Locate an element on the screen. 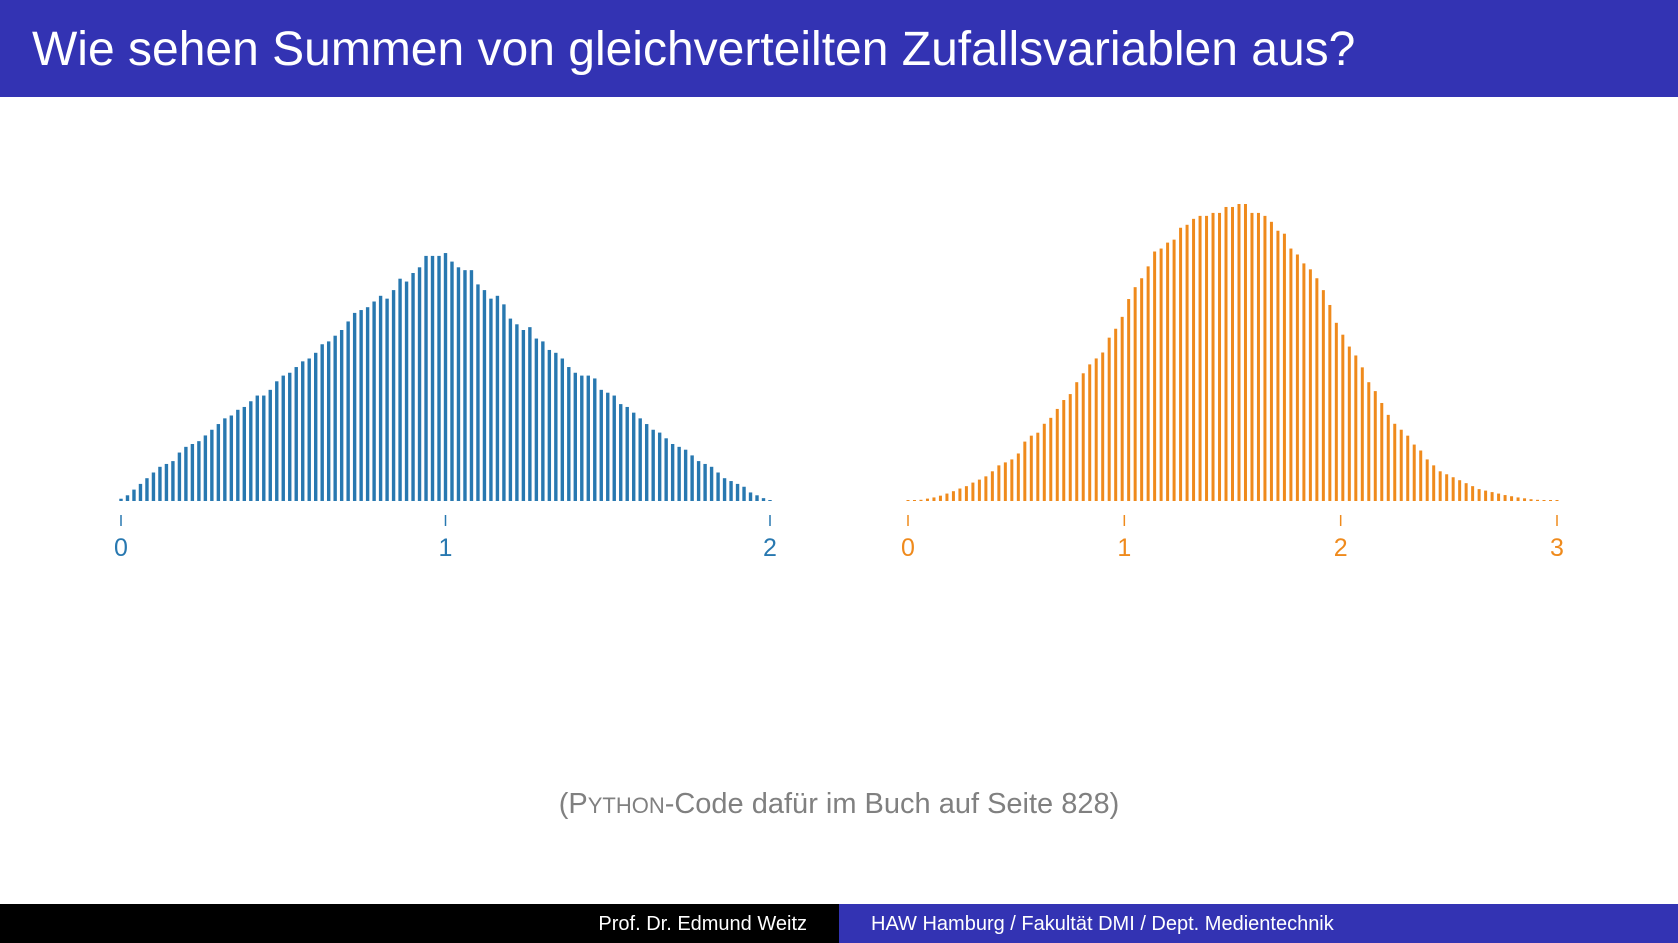  note-smallcaps: YTHON is located at coordinates (626, 805).